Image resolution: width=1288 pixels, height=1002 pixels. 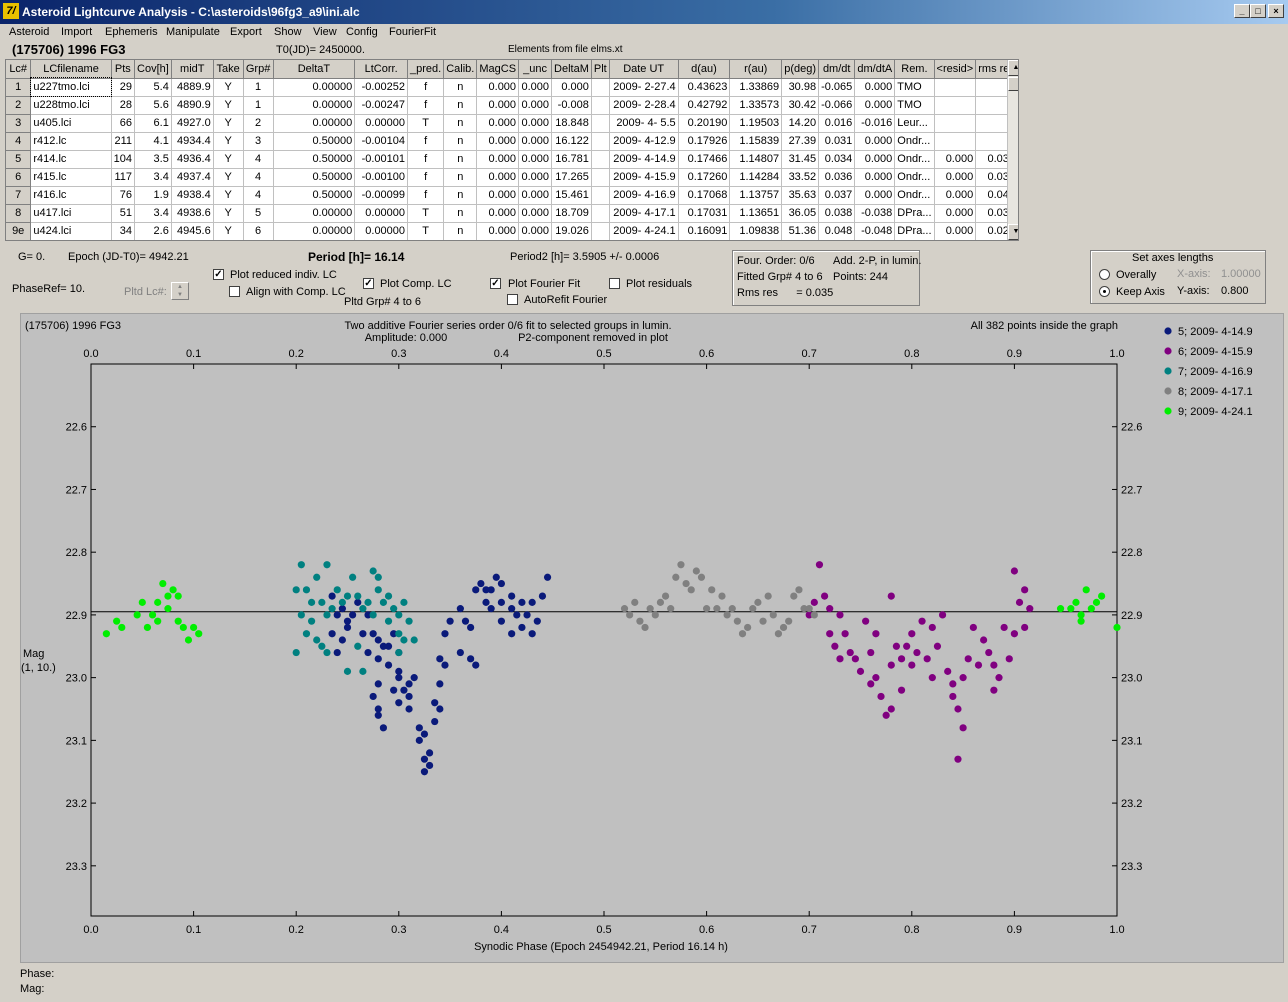 I want to click on table-cell: 1, so click(x=258, y=105).